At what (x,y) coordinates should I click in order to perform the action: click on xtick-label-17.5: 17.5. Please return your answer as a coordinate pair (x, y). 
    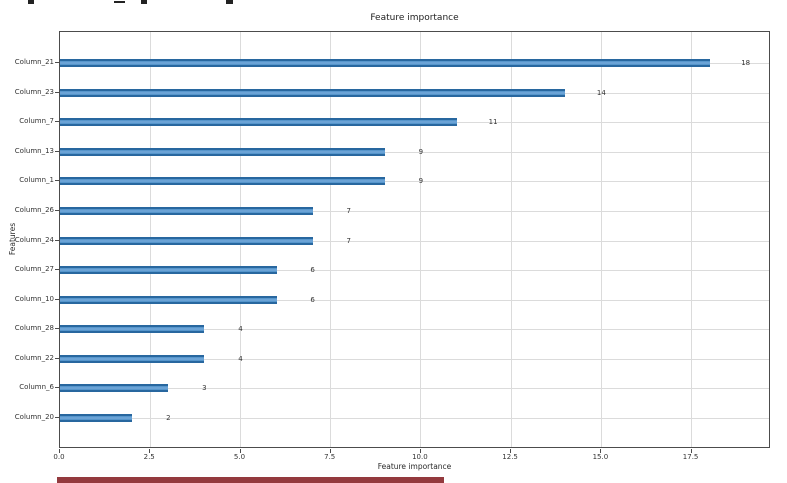
    Looking at the image, I should click on (690, 457).